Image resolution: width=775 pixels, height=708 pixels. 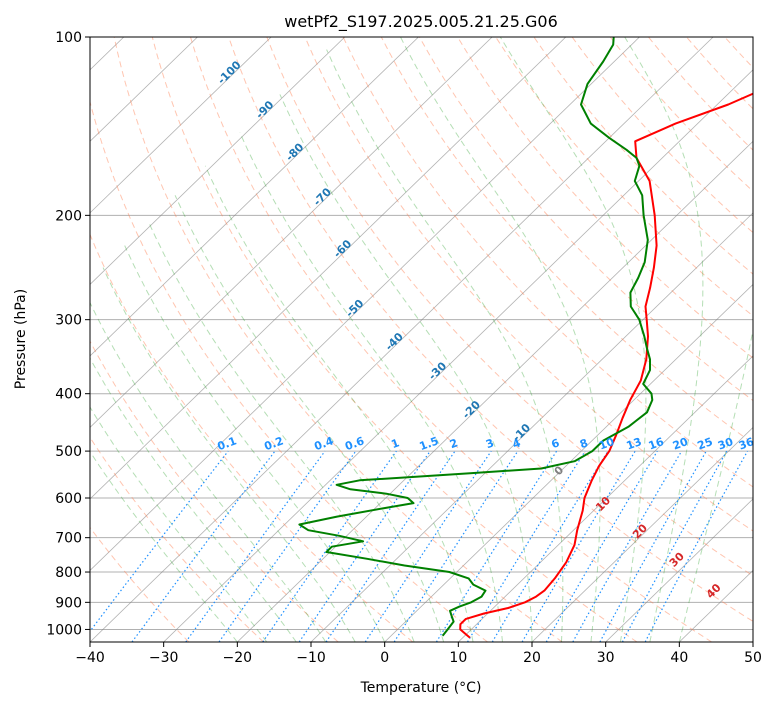 What do you see at coordinates (68, 216) in the screenshot?
I see `y-tick-label: 200` at bounding box center [68, 216].